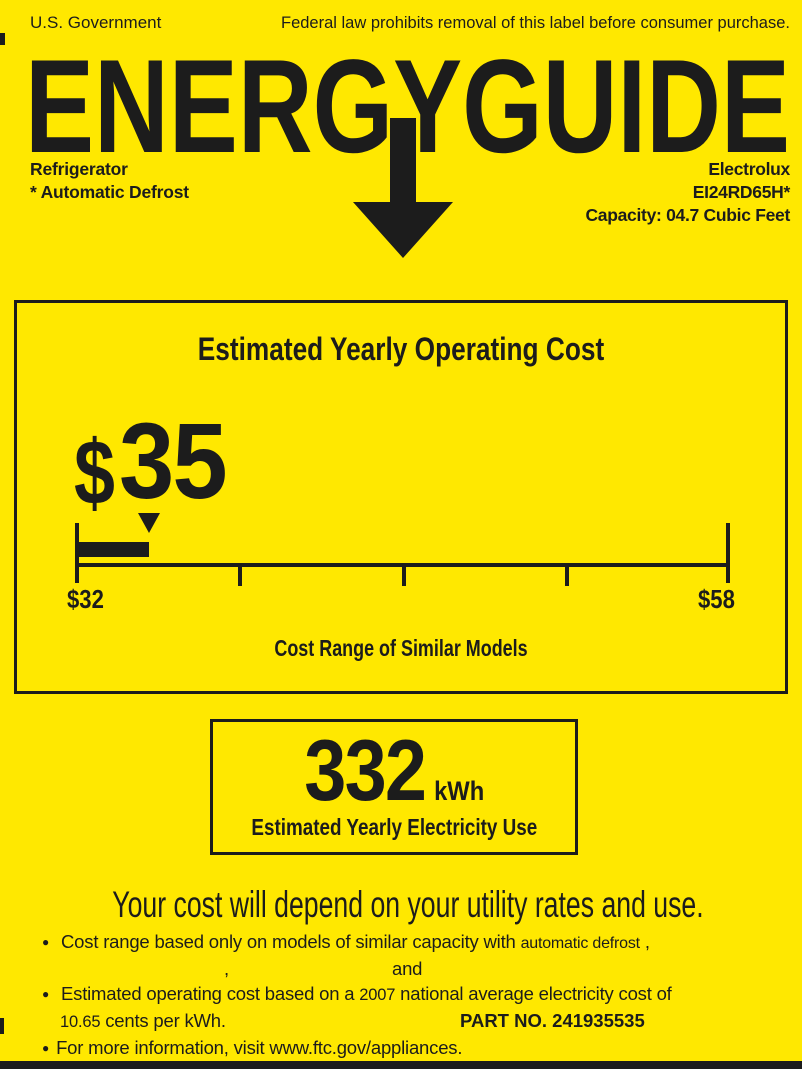 This screenshot has width=802, height=1069. Describe the element at coordinates (165, 1020) in the screenshot. I see `rate-unit: cents per kWh.` at that location.